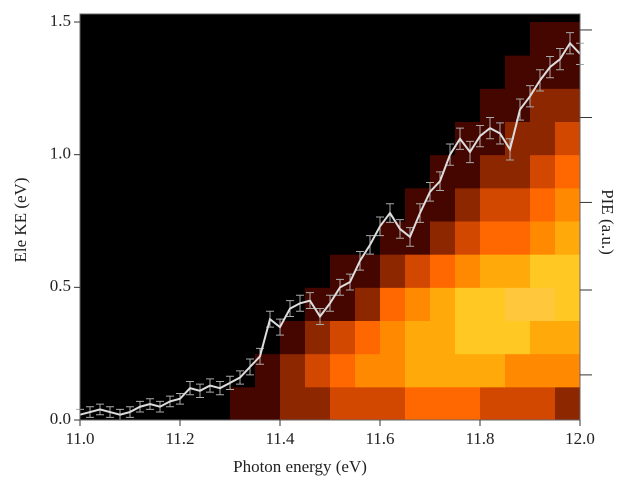 The width and height of the screenshot is (620, 482). Describe the element at coordinates (379, 438) in the screenshot. I see `x-tick-label: 11.6` at that location.